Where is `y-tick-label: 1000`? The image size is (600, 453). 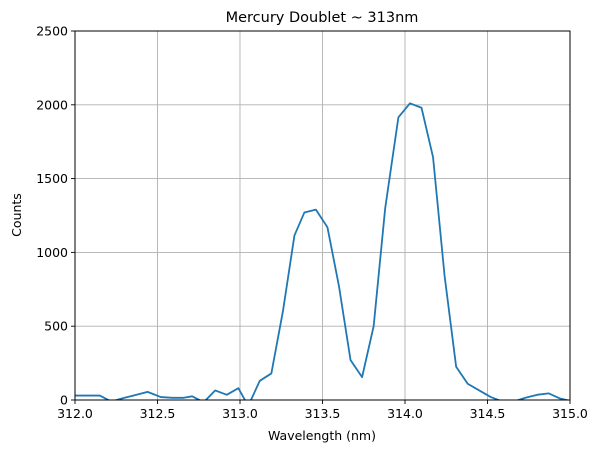
y-tick-label: 1000 is located at coordinates (52, 252).